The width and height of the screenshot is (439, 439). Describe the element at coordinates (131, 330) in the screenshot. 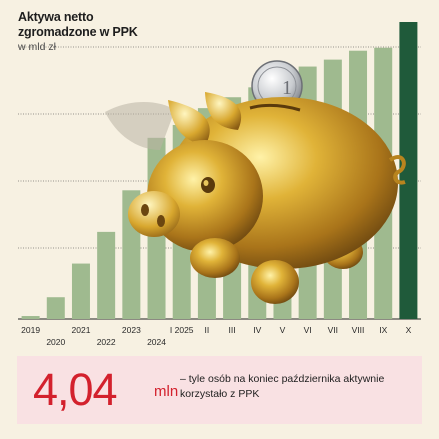

I see `x-tick-label-4: 2023` at that location.